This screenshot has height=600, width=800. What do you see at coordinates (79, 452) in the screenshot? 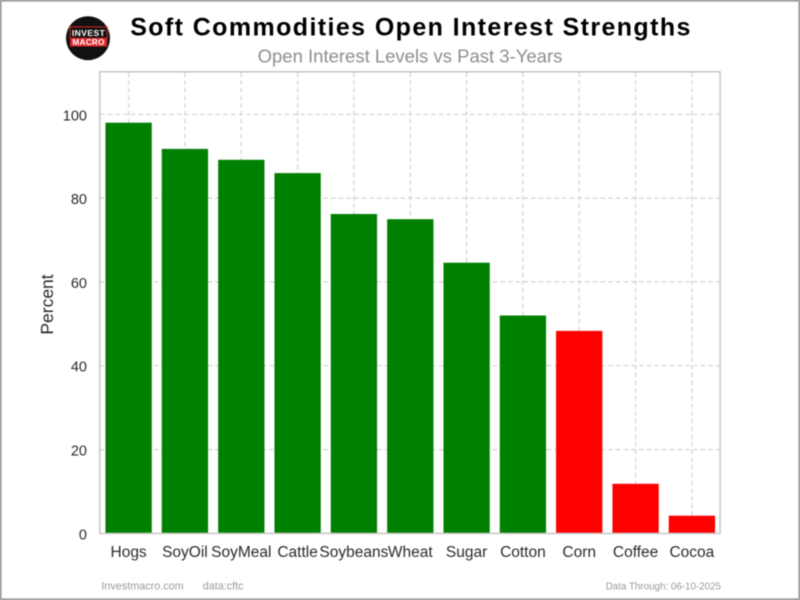
I see `svg-text: 20` at bounding box center [79, 452].